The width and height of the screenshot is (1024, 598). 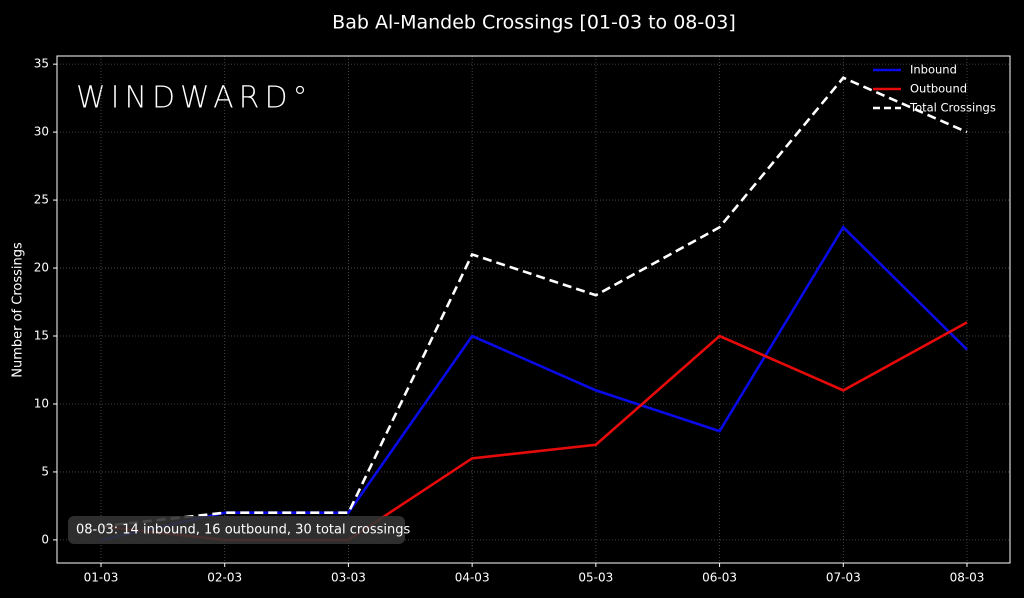 What do you see at coordinates (719, 578) in the screenshot?
I see `x-tick-label: 06-03` at bounding box center [719, 578].